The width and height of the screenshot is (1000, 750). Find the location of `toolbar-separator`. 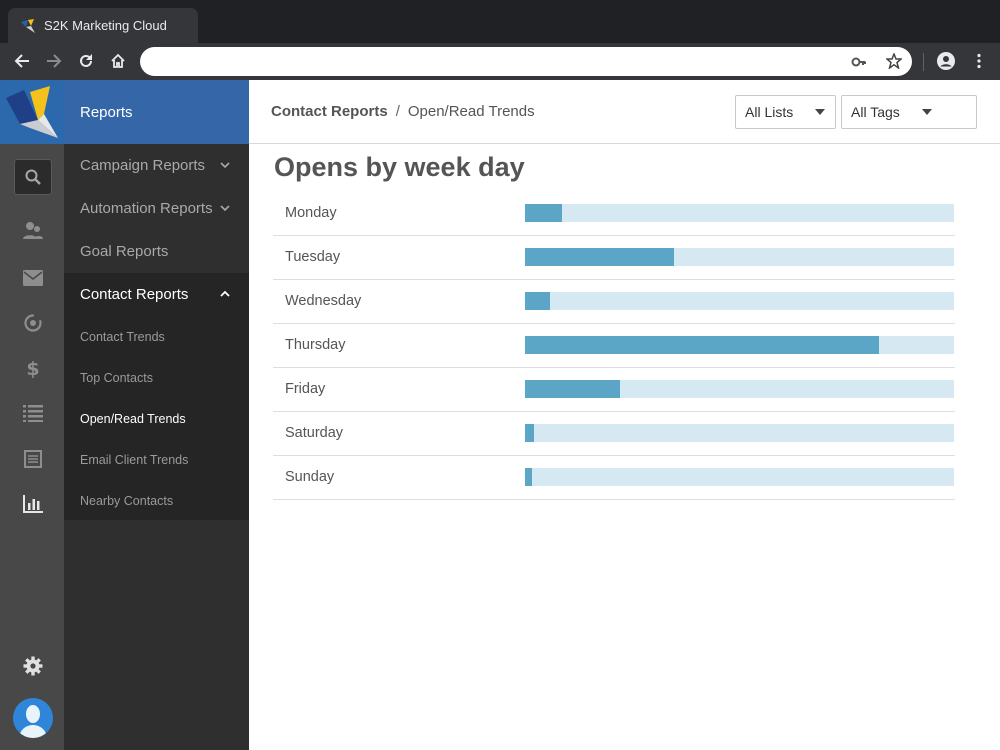

toolbar-separator is located at coordinates (923, 62).